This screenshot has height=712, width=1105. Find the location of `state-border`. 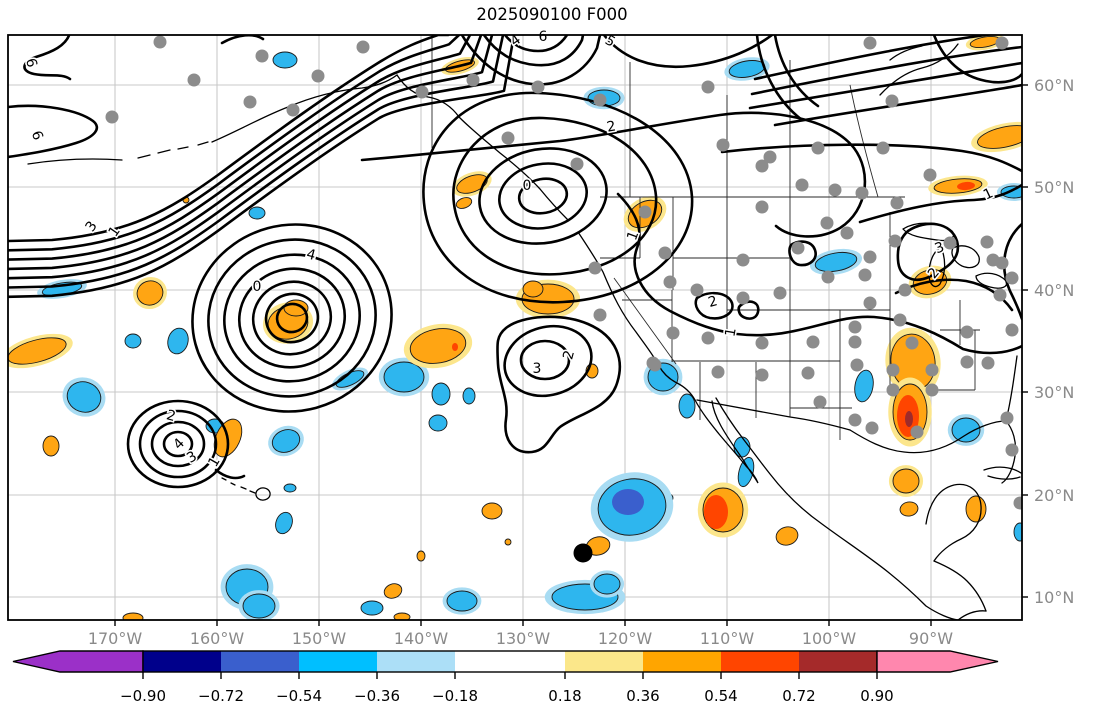

state-border is located at coordinates (864, 141).